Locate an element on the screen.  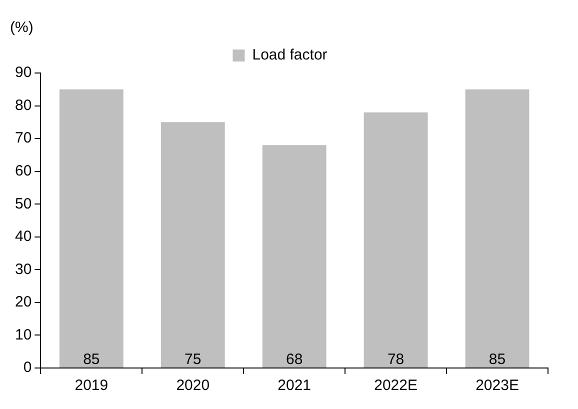
y-tick-label: 40 is located at coordinates (23, 237).